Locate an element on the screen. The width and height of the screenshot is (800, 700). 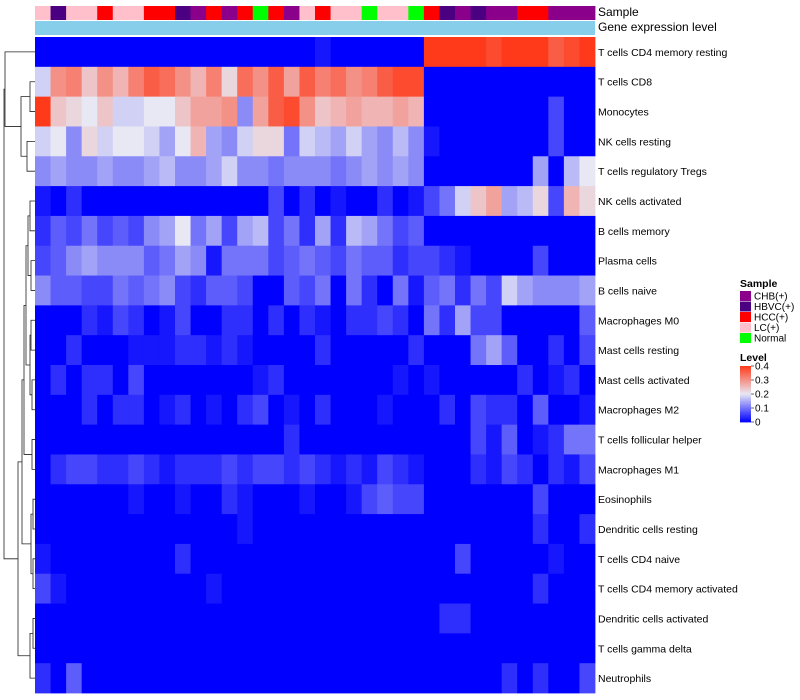
level-colorbar-segment is located at coordinates (745, 400).